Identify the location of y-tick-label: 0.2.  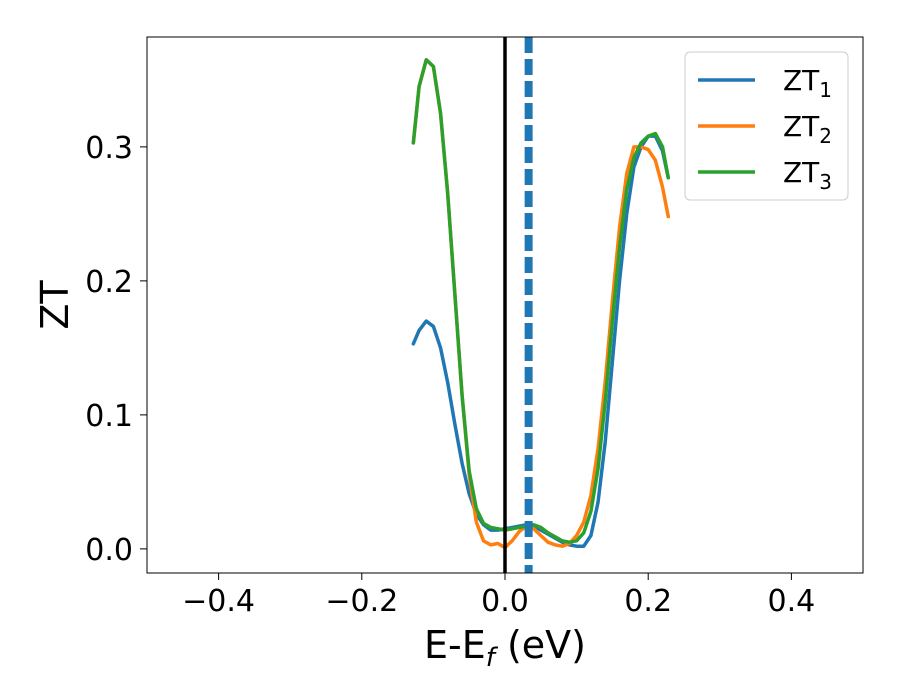
(109, 282).